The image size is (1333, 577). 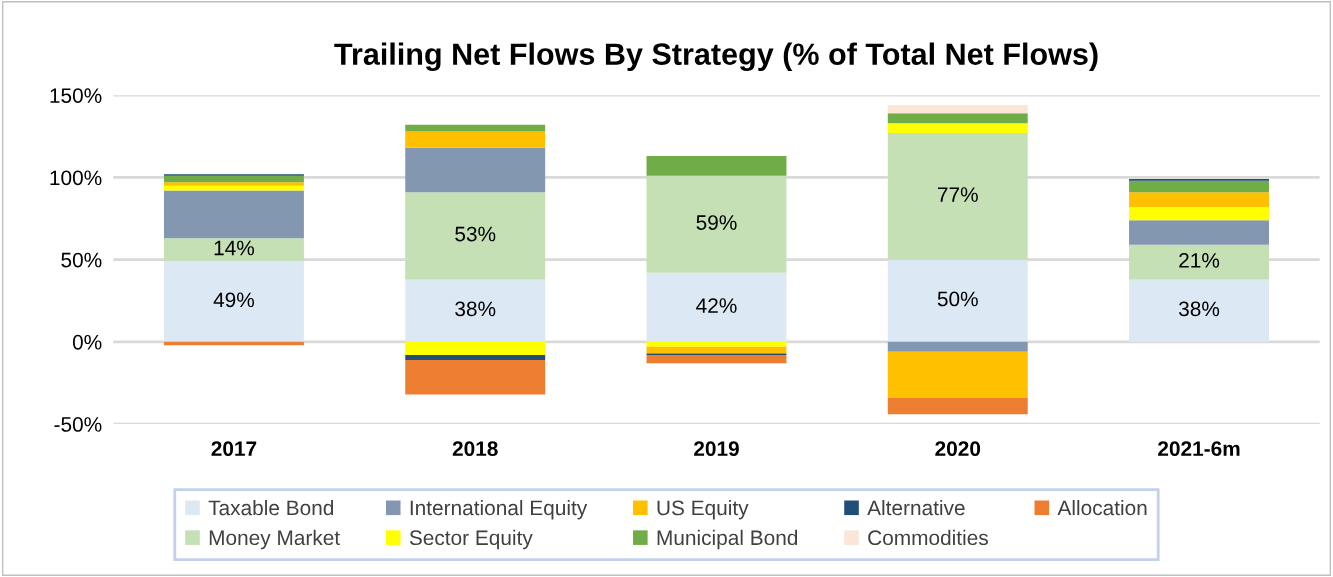 I want to click on x-tick-label: 2019, so click(x=716, y=449).